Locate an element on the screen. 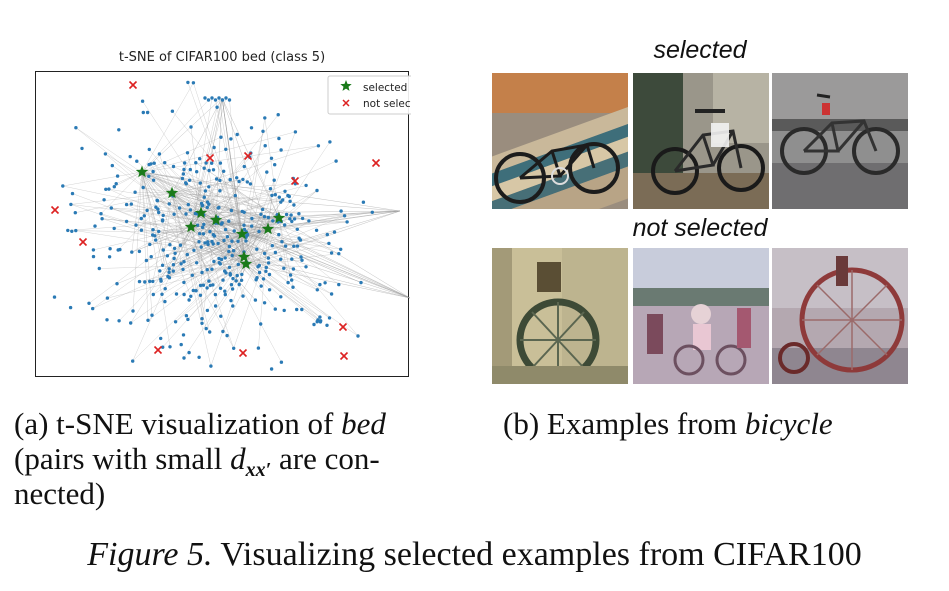 The image size is (949, 591). subcaption-a-line3: nected) is located at coordinates (60, 493).